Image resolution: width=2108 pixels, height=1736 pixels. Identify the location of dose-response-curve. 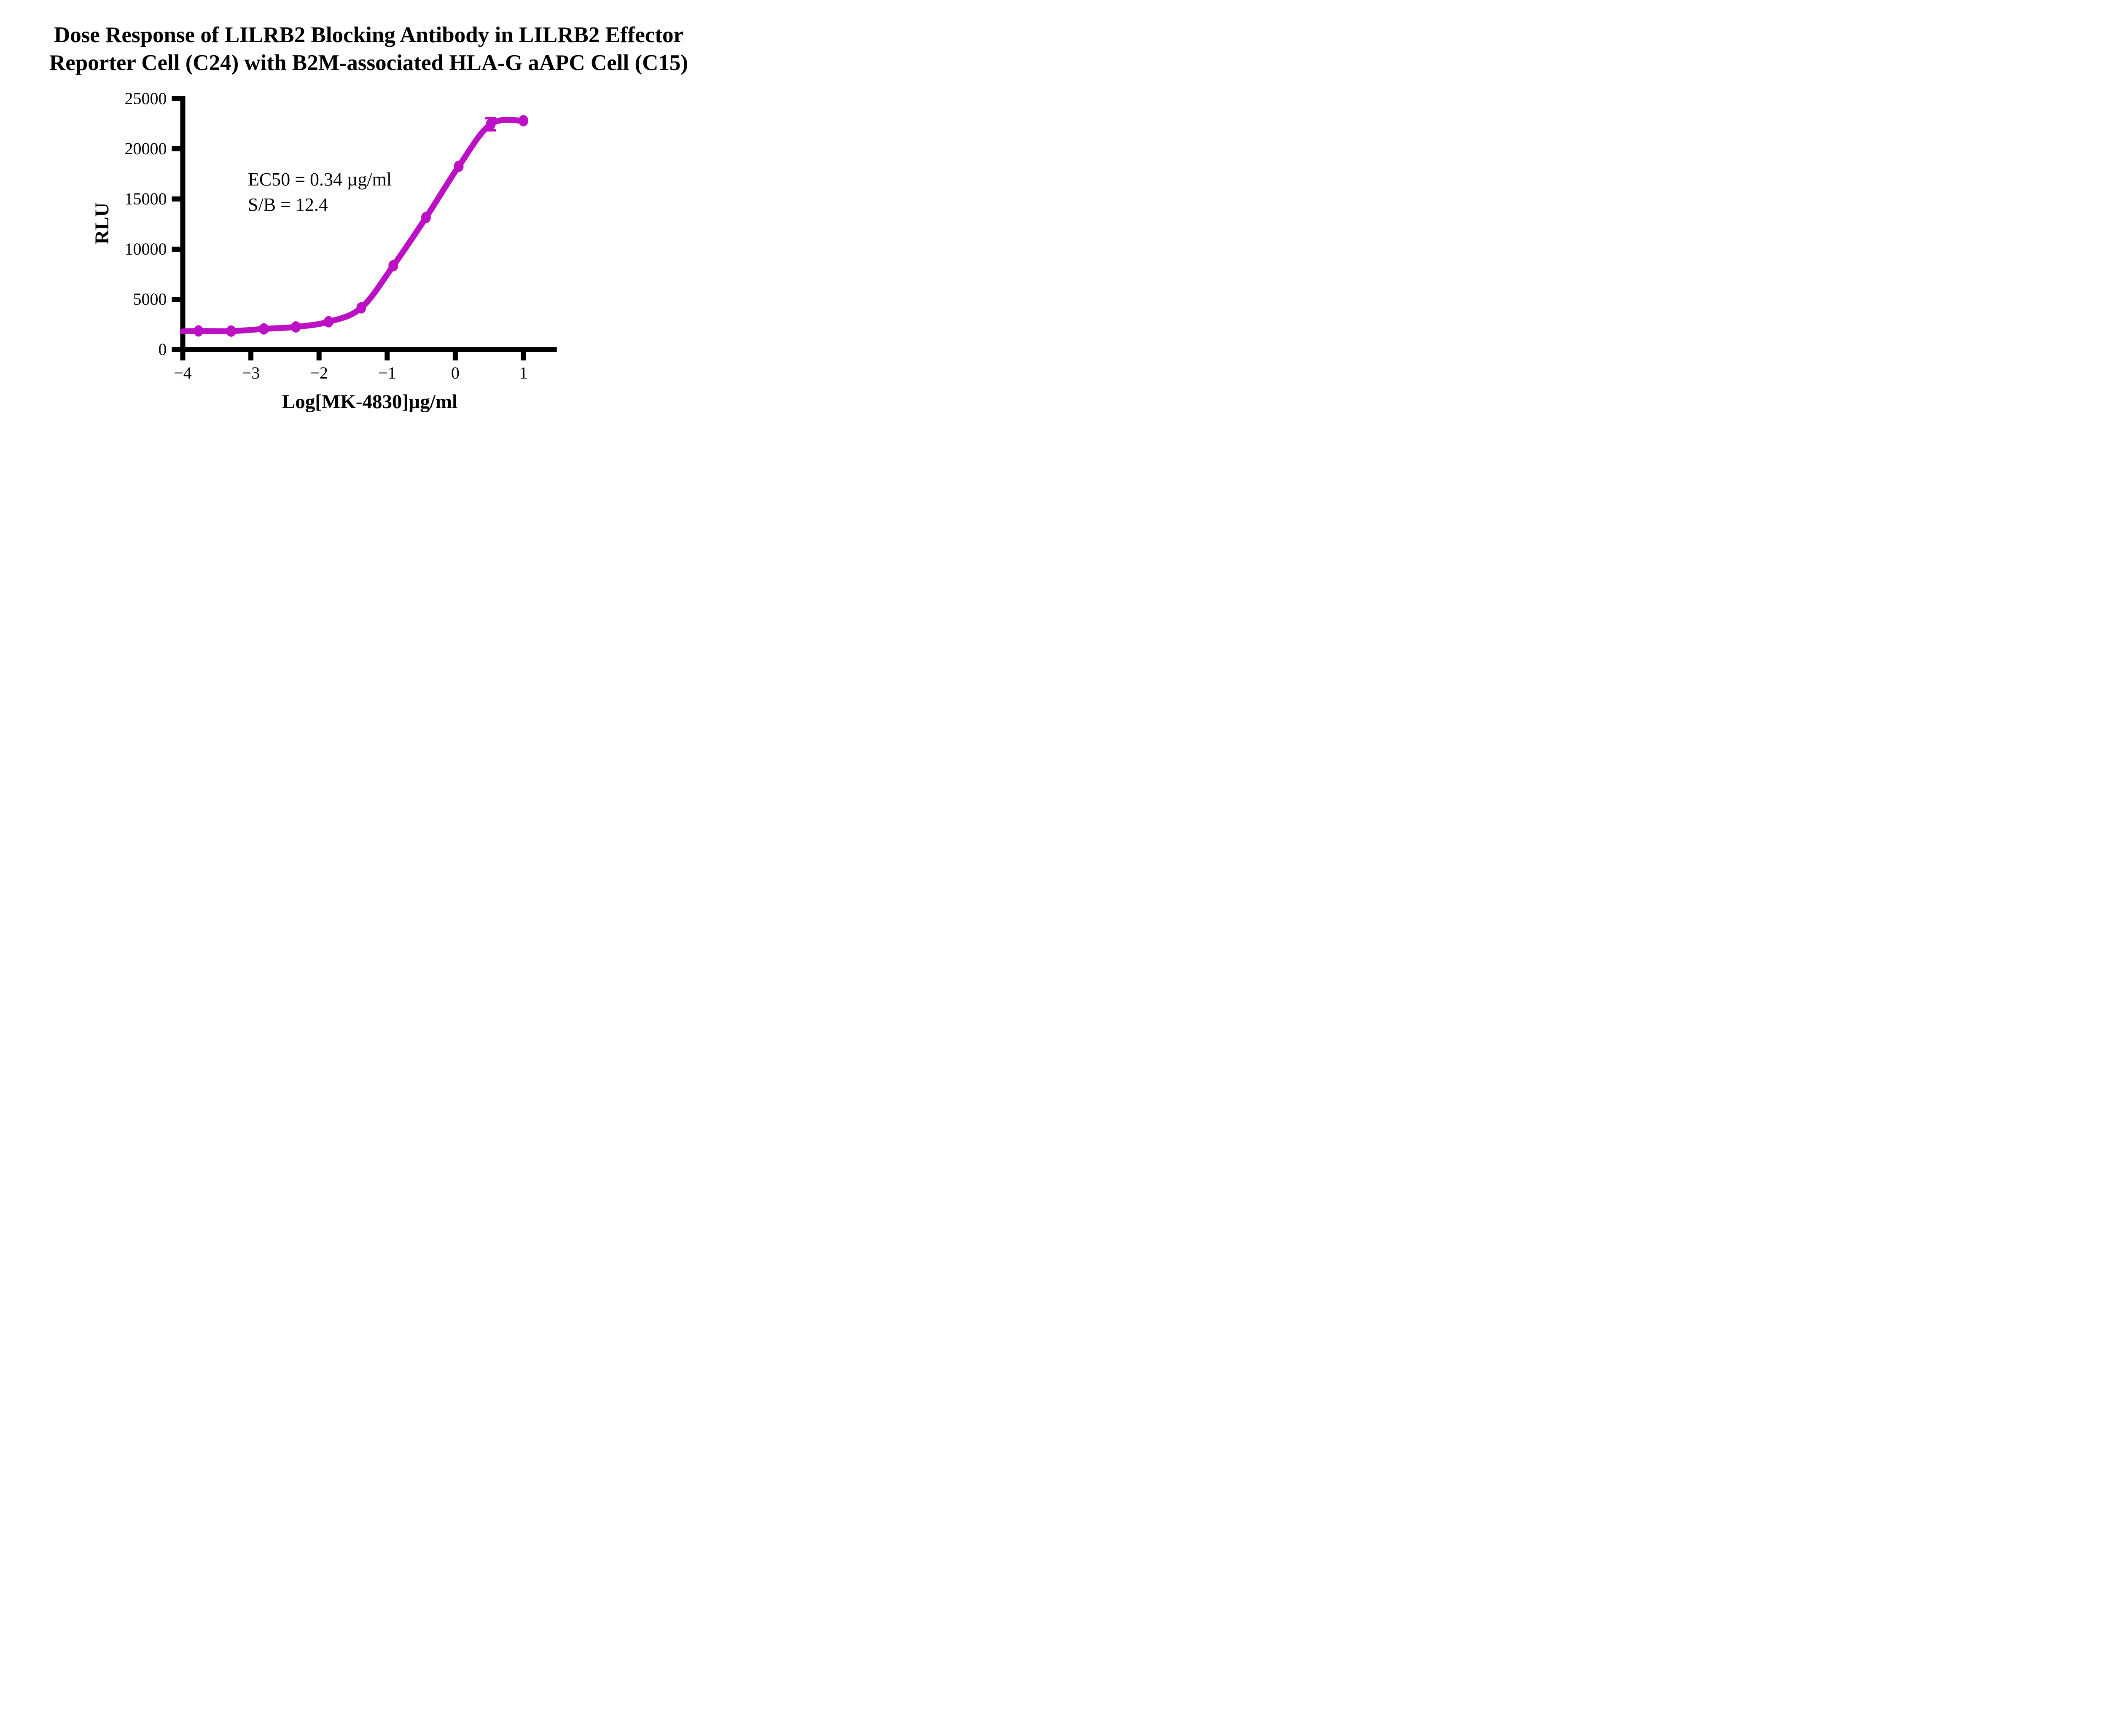
(353, 226).